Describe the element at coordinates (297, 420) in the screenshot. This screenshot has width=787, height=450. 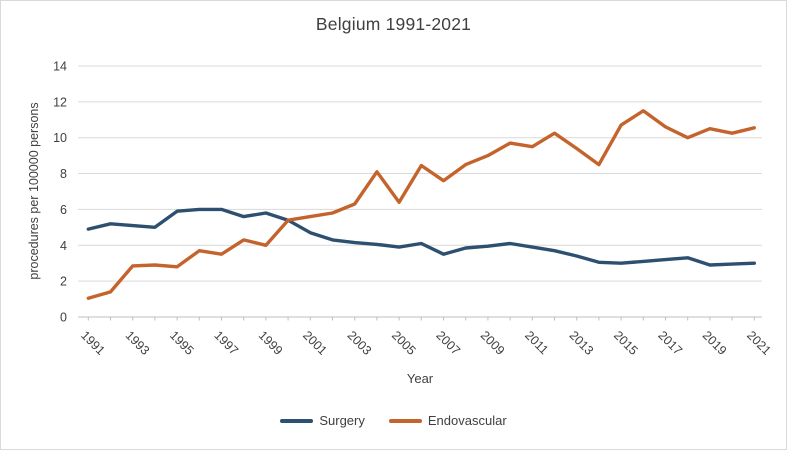
I see `legend-swatch-surgery` at that location.